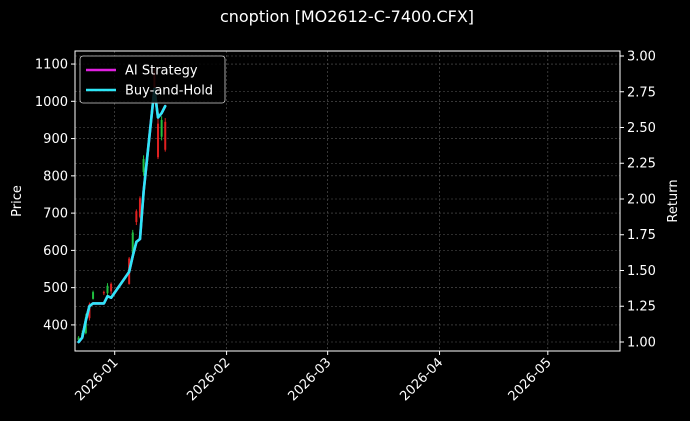  I want to click on y2-axis-title: Return, so click(673, 200).